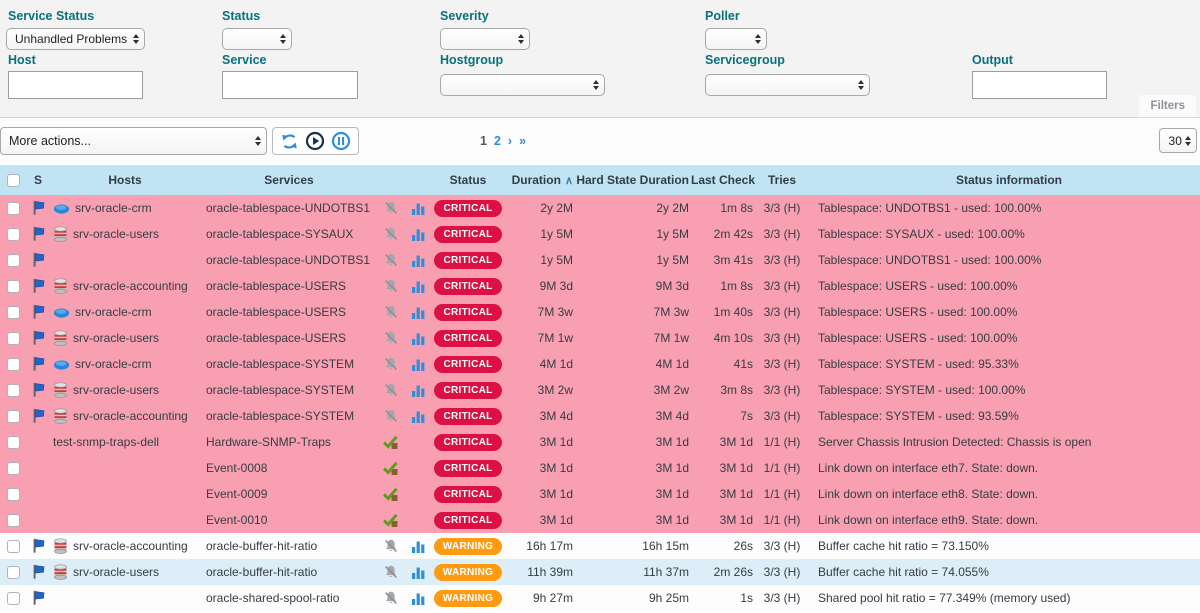  I want to click on output-label: Output, so click(992, 60).